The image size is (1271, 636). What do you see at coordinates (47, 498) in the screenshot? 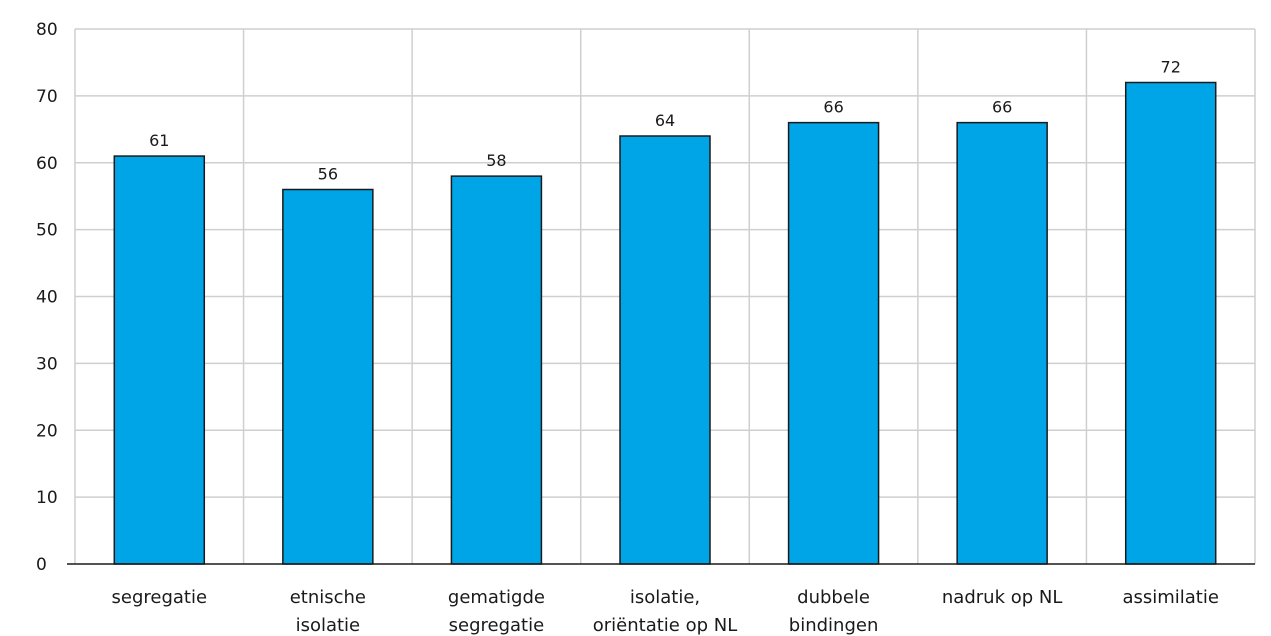
I see `y-tick-label: 10` at bounding box center [47, 498].